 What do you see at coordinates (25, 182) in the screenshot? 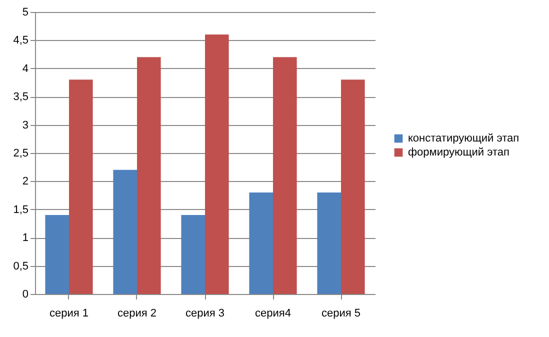
I see `y-tick-label: 2` at bounding box center [25, 182].